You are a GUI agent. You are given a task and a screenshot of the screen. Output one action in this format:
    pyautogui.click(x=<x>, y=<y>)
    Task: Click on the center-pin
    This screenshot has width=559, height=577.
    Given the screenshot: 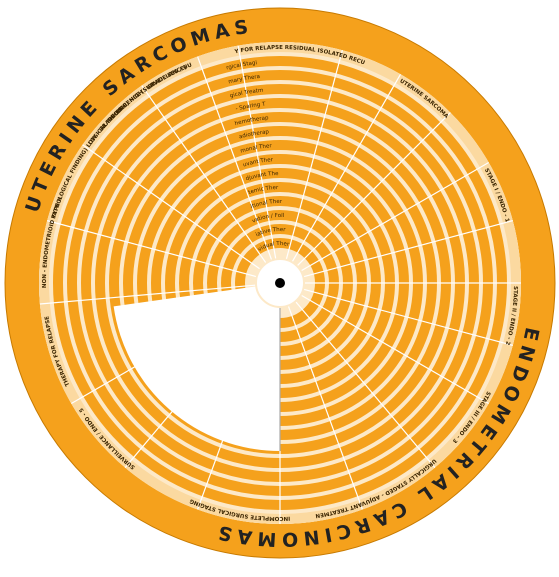 What is the action you would take?
    pyautogui.click(x=280, y=283)
    